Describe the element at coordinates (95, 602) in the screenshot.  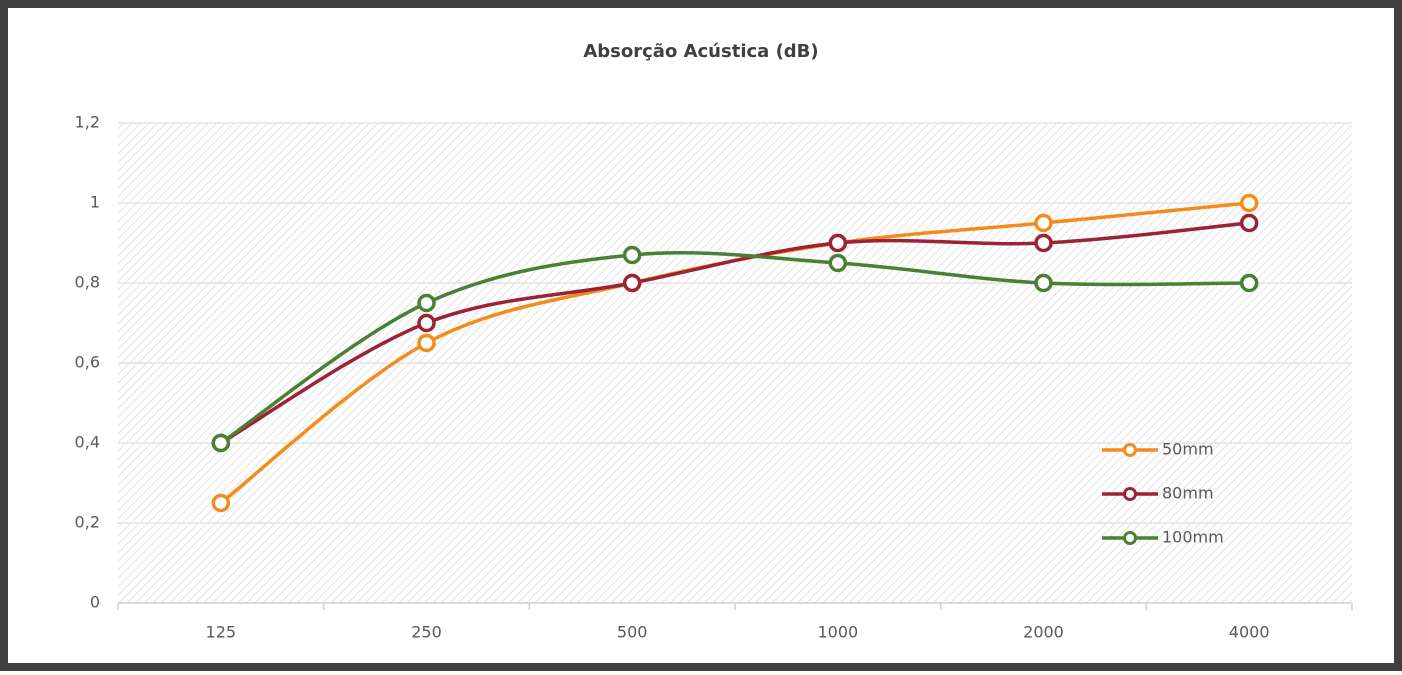
I see `y-tick-label: 0` at that location.